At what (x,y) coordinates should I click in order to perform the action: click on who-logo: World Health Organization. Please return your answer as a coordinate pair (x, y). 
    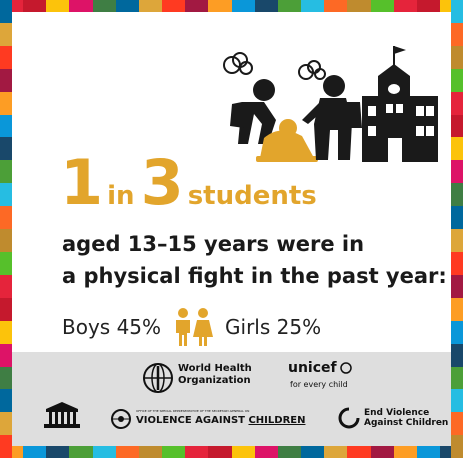
    Looking at the image, I should click on (215, 375).